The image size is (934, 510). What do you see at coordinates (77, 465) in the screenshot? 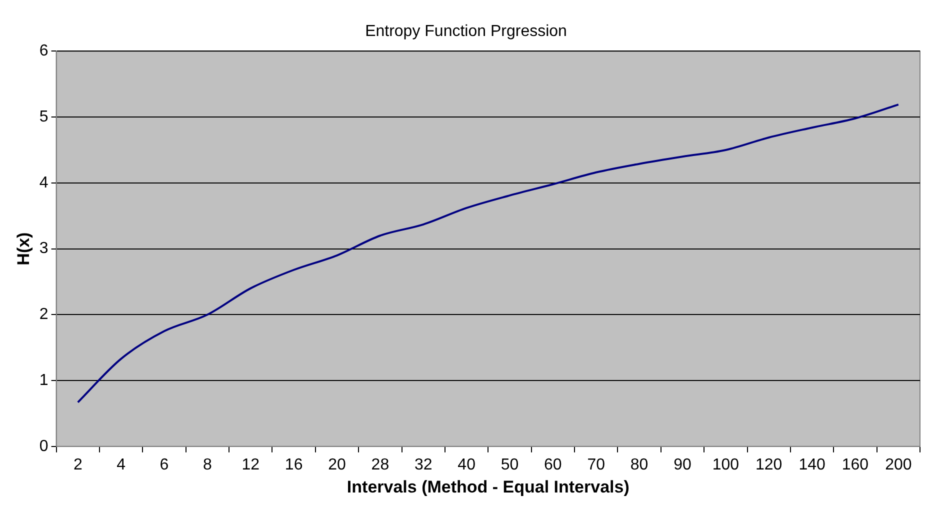
I see `x-tick-label: 2` at bounding box center [77, 465].